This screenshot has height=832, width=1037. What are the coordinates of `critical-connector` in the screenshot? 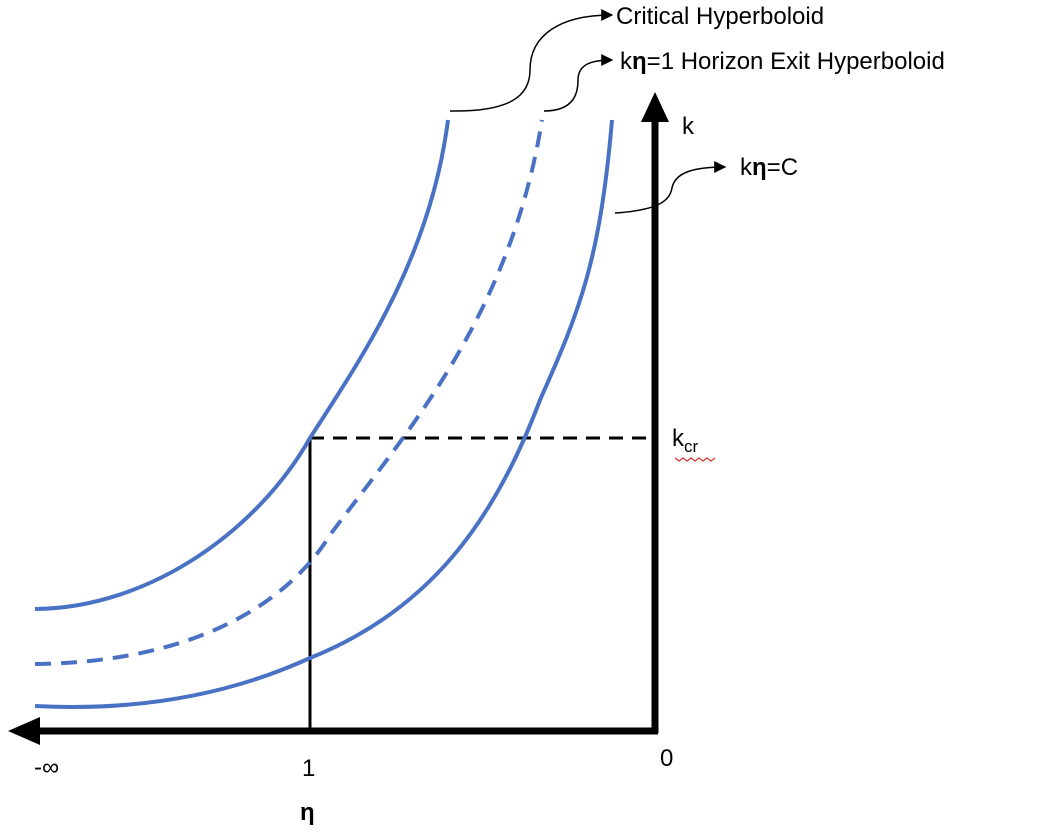 It's located at (531, 60).